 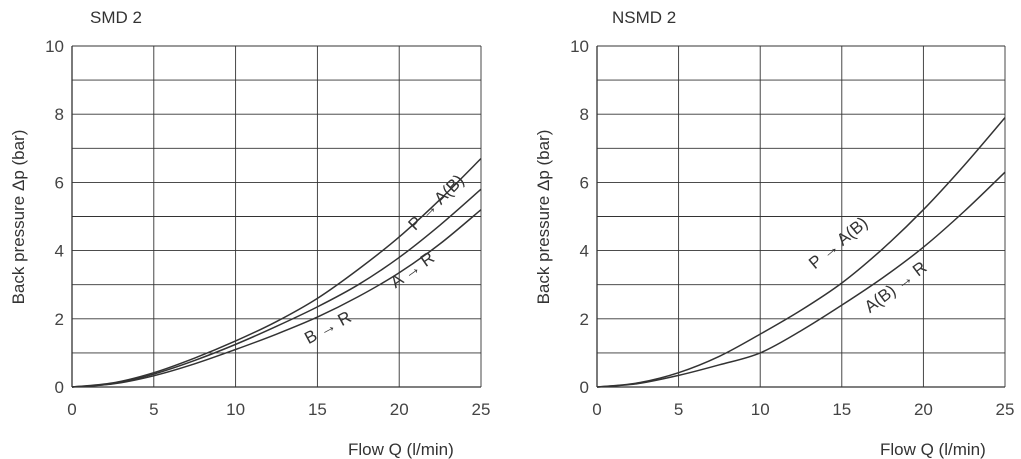 I want to click on series-label-3: A → R, so click(x=412, y=270).